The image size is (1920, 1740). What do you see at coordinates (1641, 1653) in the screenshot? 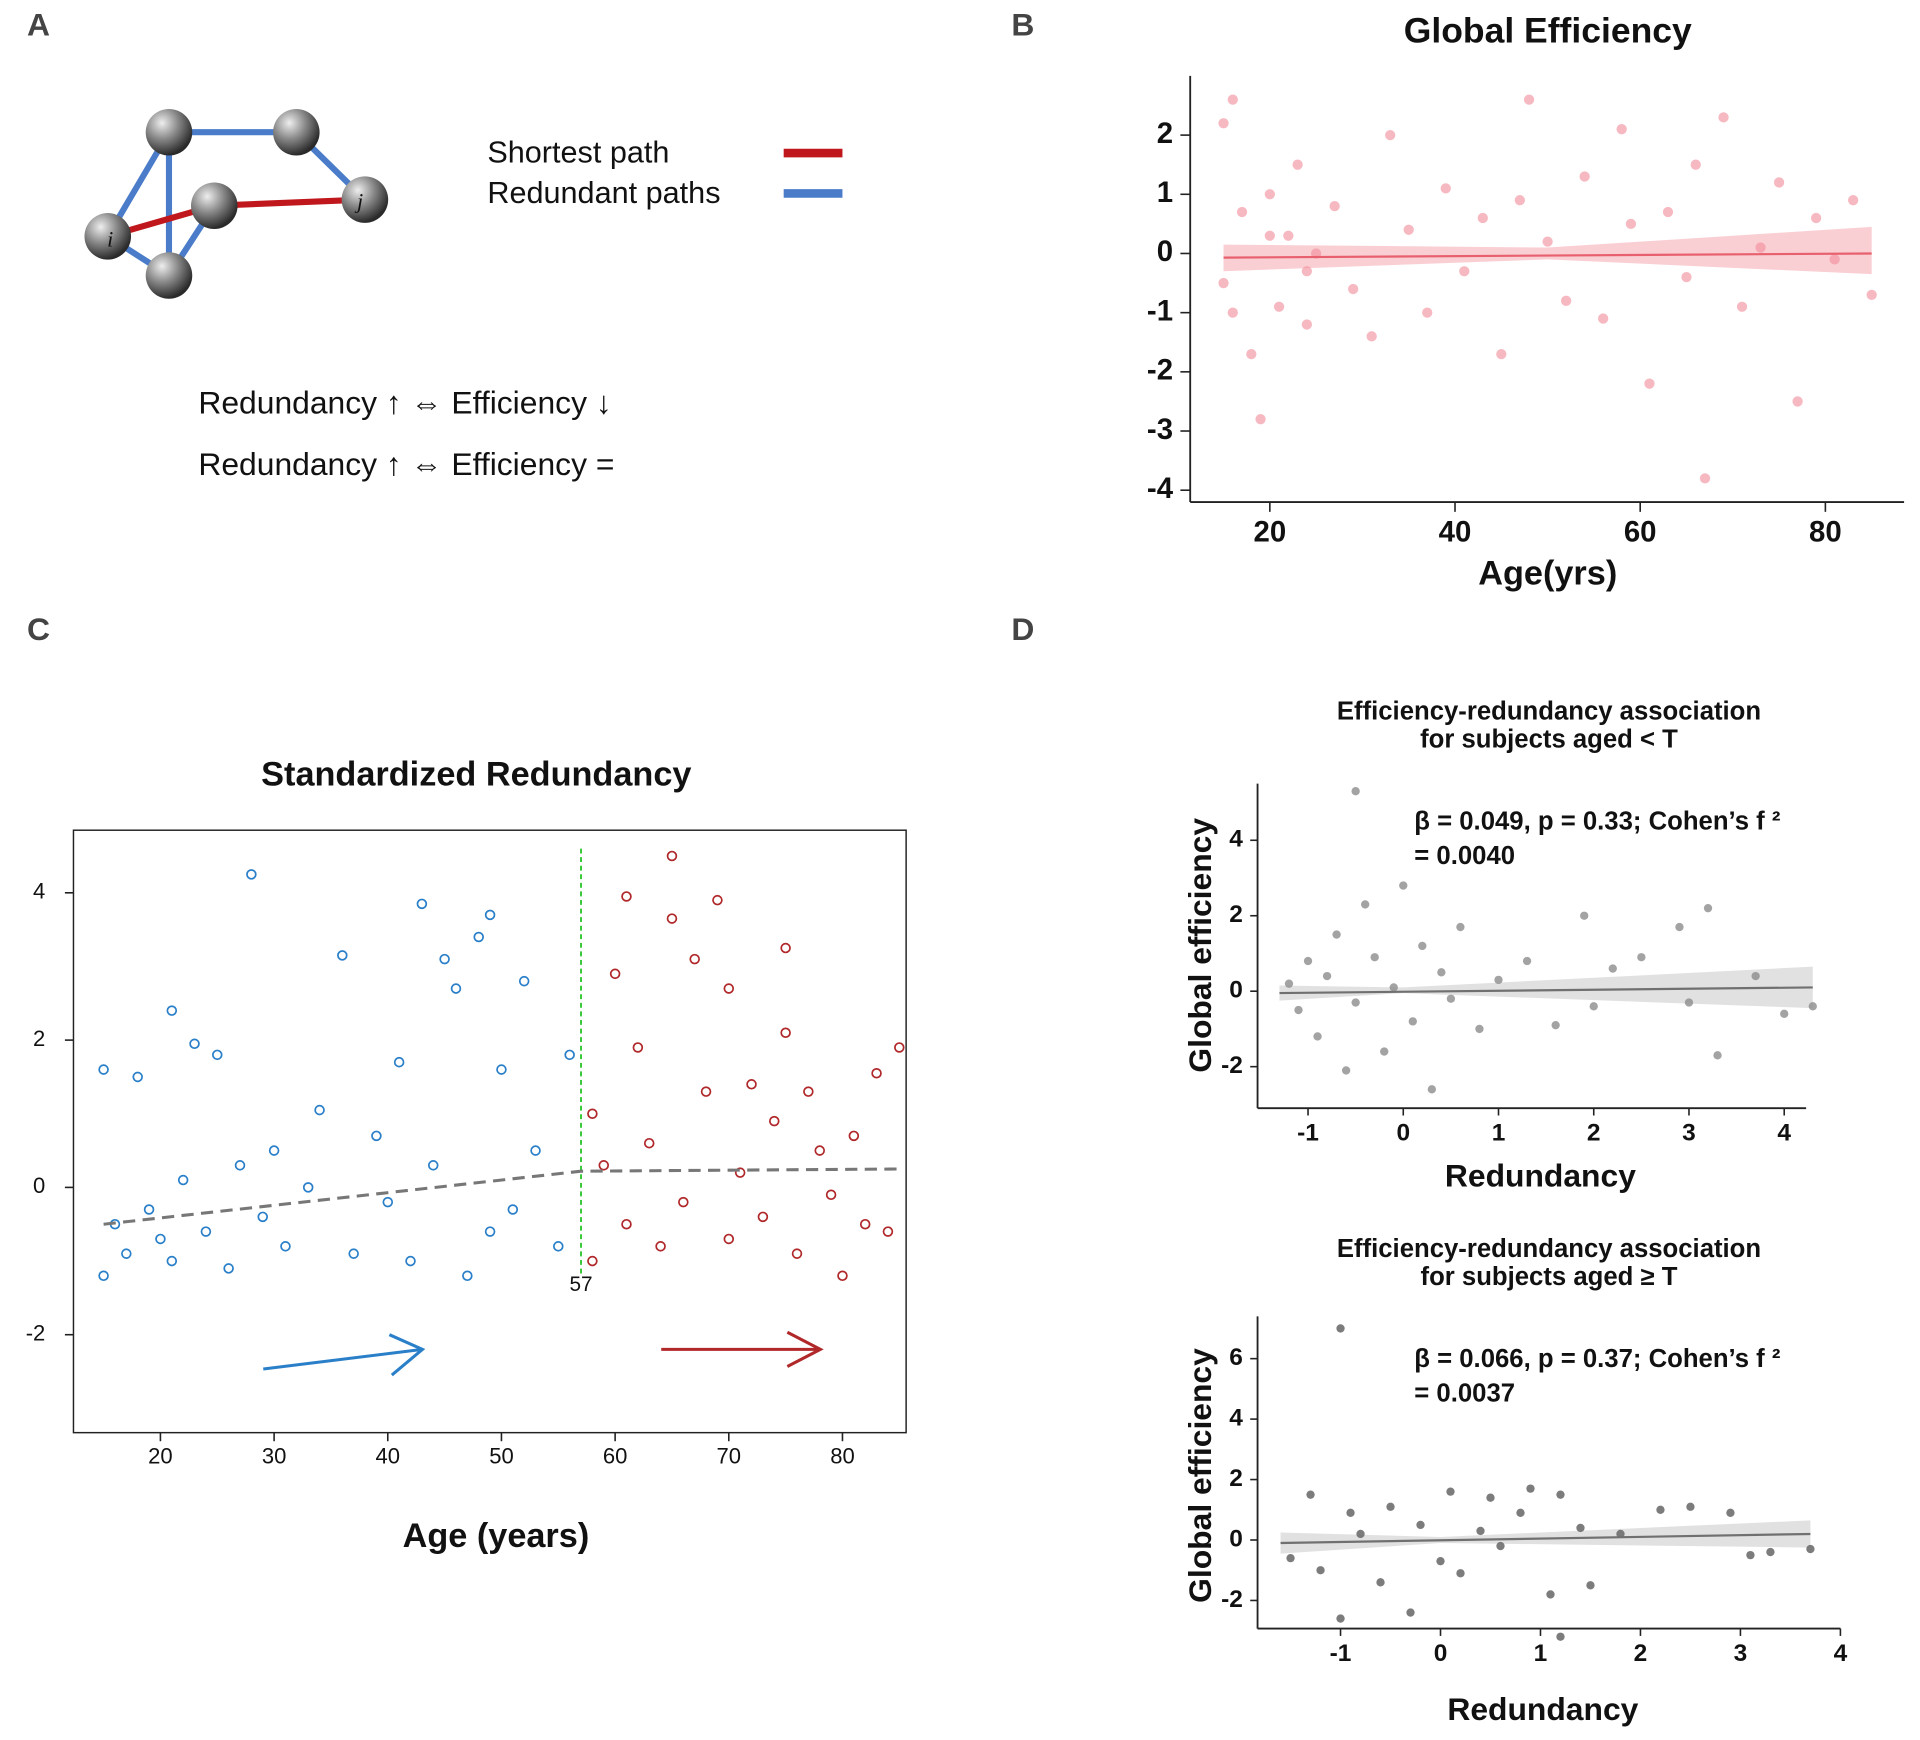
I see `x-tick-label: 2` at bounding box center [1641, 1653].